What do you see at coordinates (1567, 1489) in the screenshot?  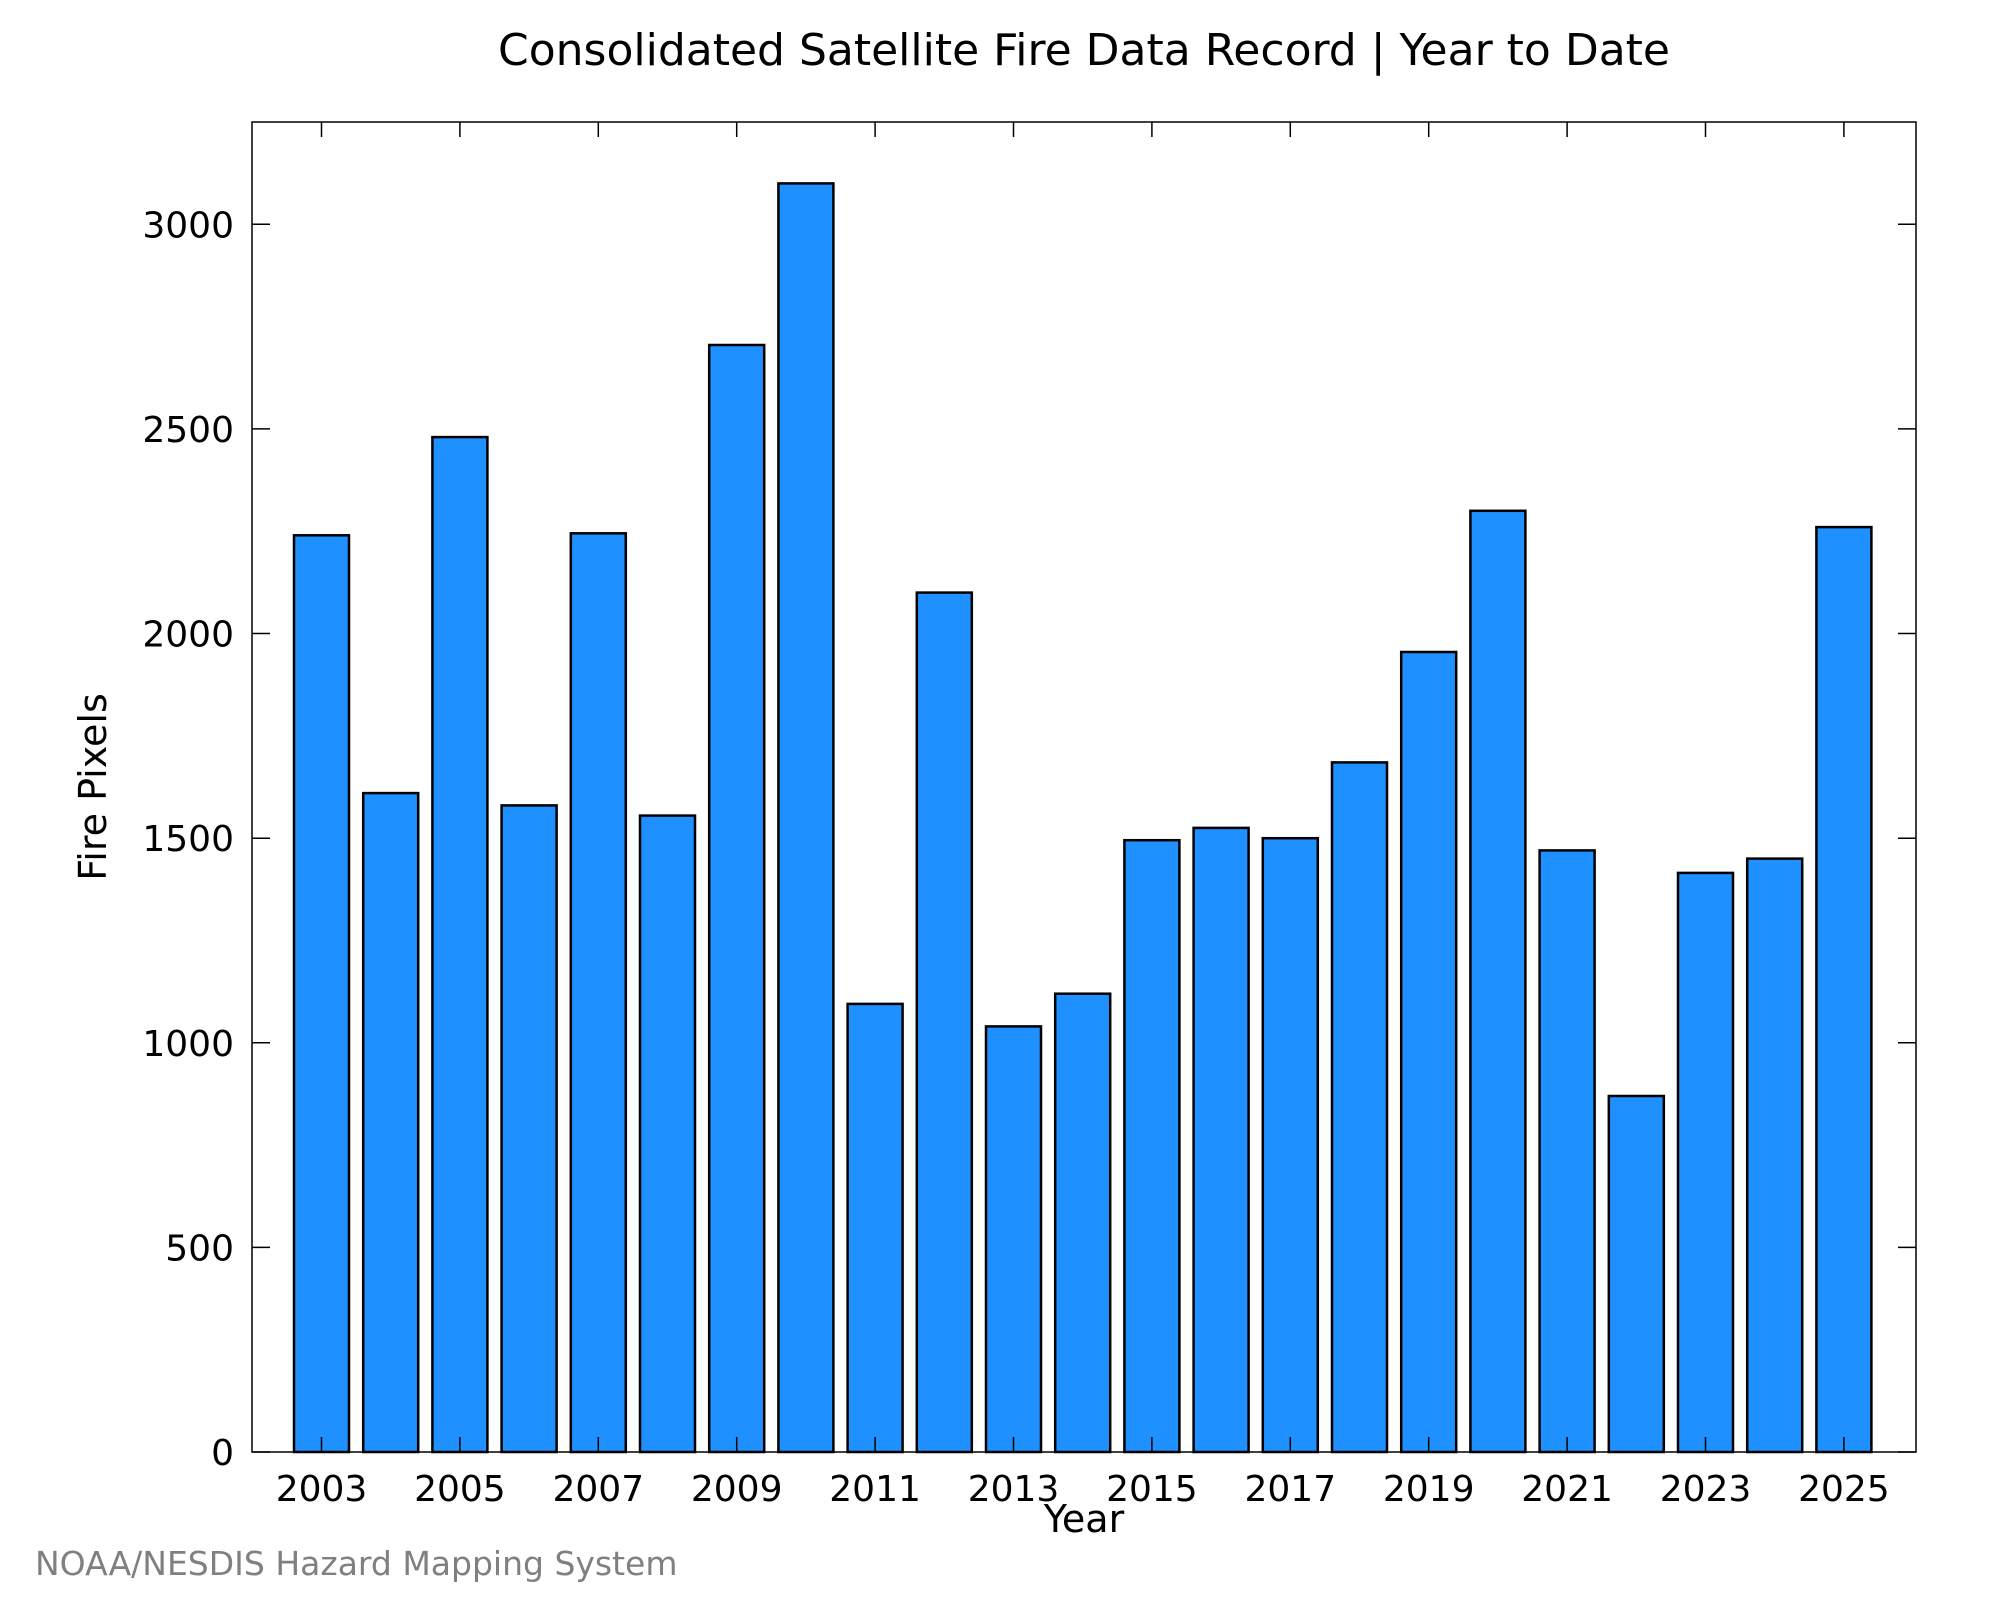 I see `x-tick-label-2021: 2021` at bounding box center [1567, 1489].